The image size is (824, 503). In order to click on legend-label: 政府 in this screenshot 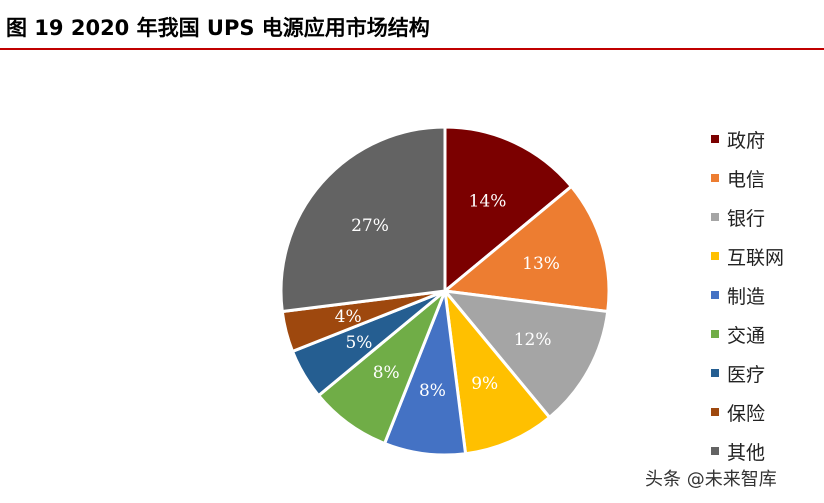, I will do `click(746, 141)`.